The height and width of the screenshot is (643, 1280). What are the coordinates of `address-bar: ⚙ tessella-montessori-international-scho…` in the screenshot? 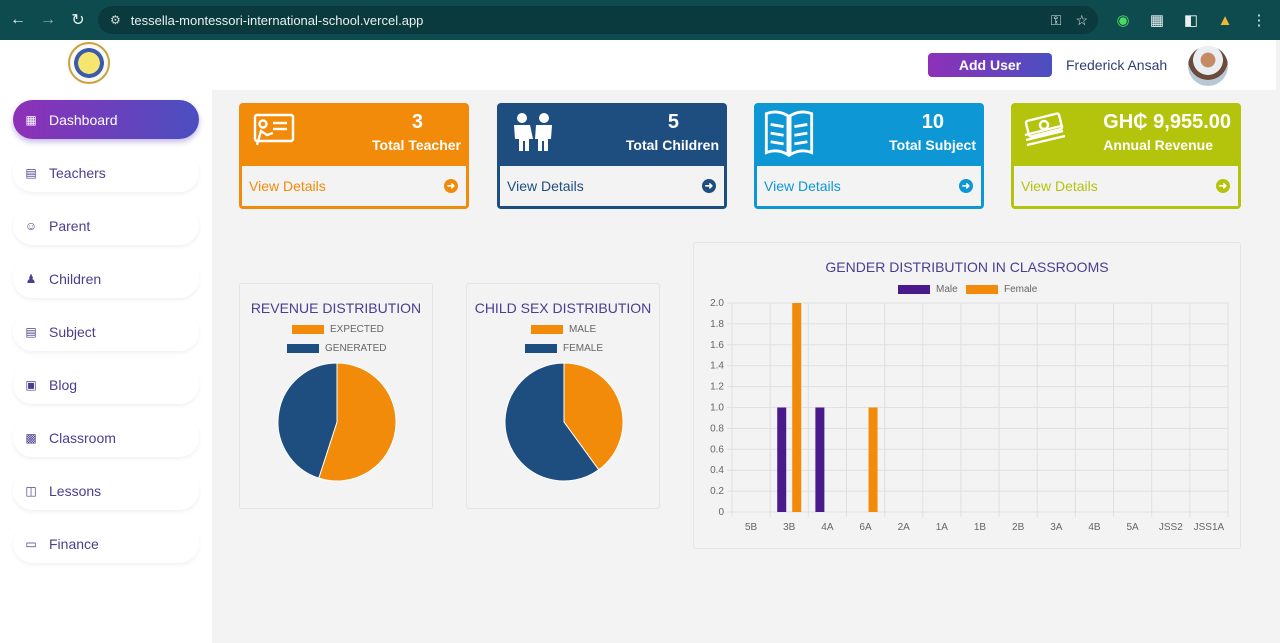 It's located at (598, 20).